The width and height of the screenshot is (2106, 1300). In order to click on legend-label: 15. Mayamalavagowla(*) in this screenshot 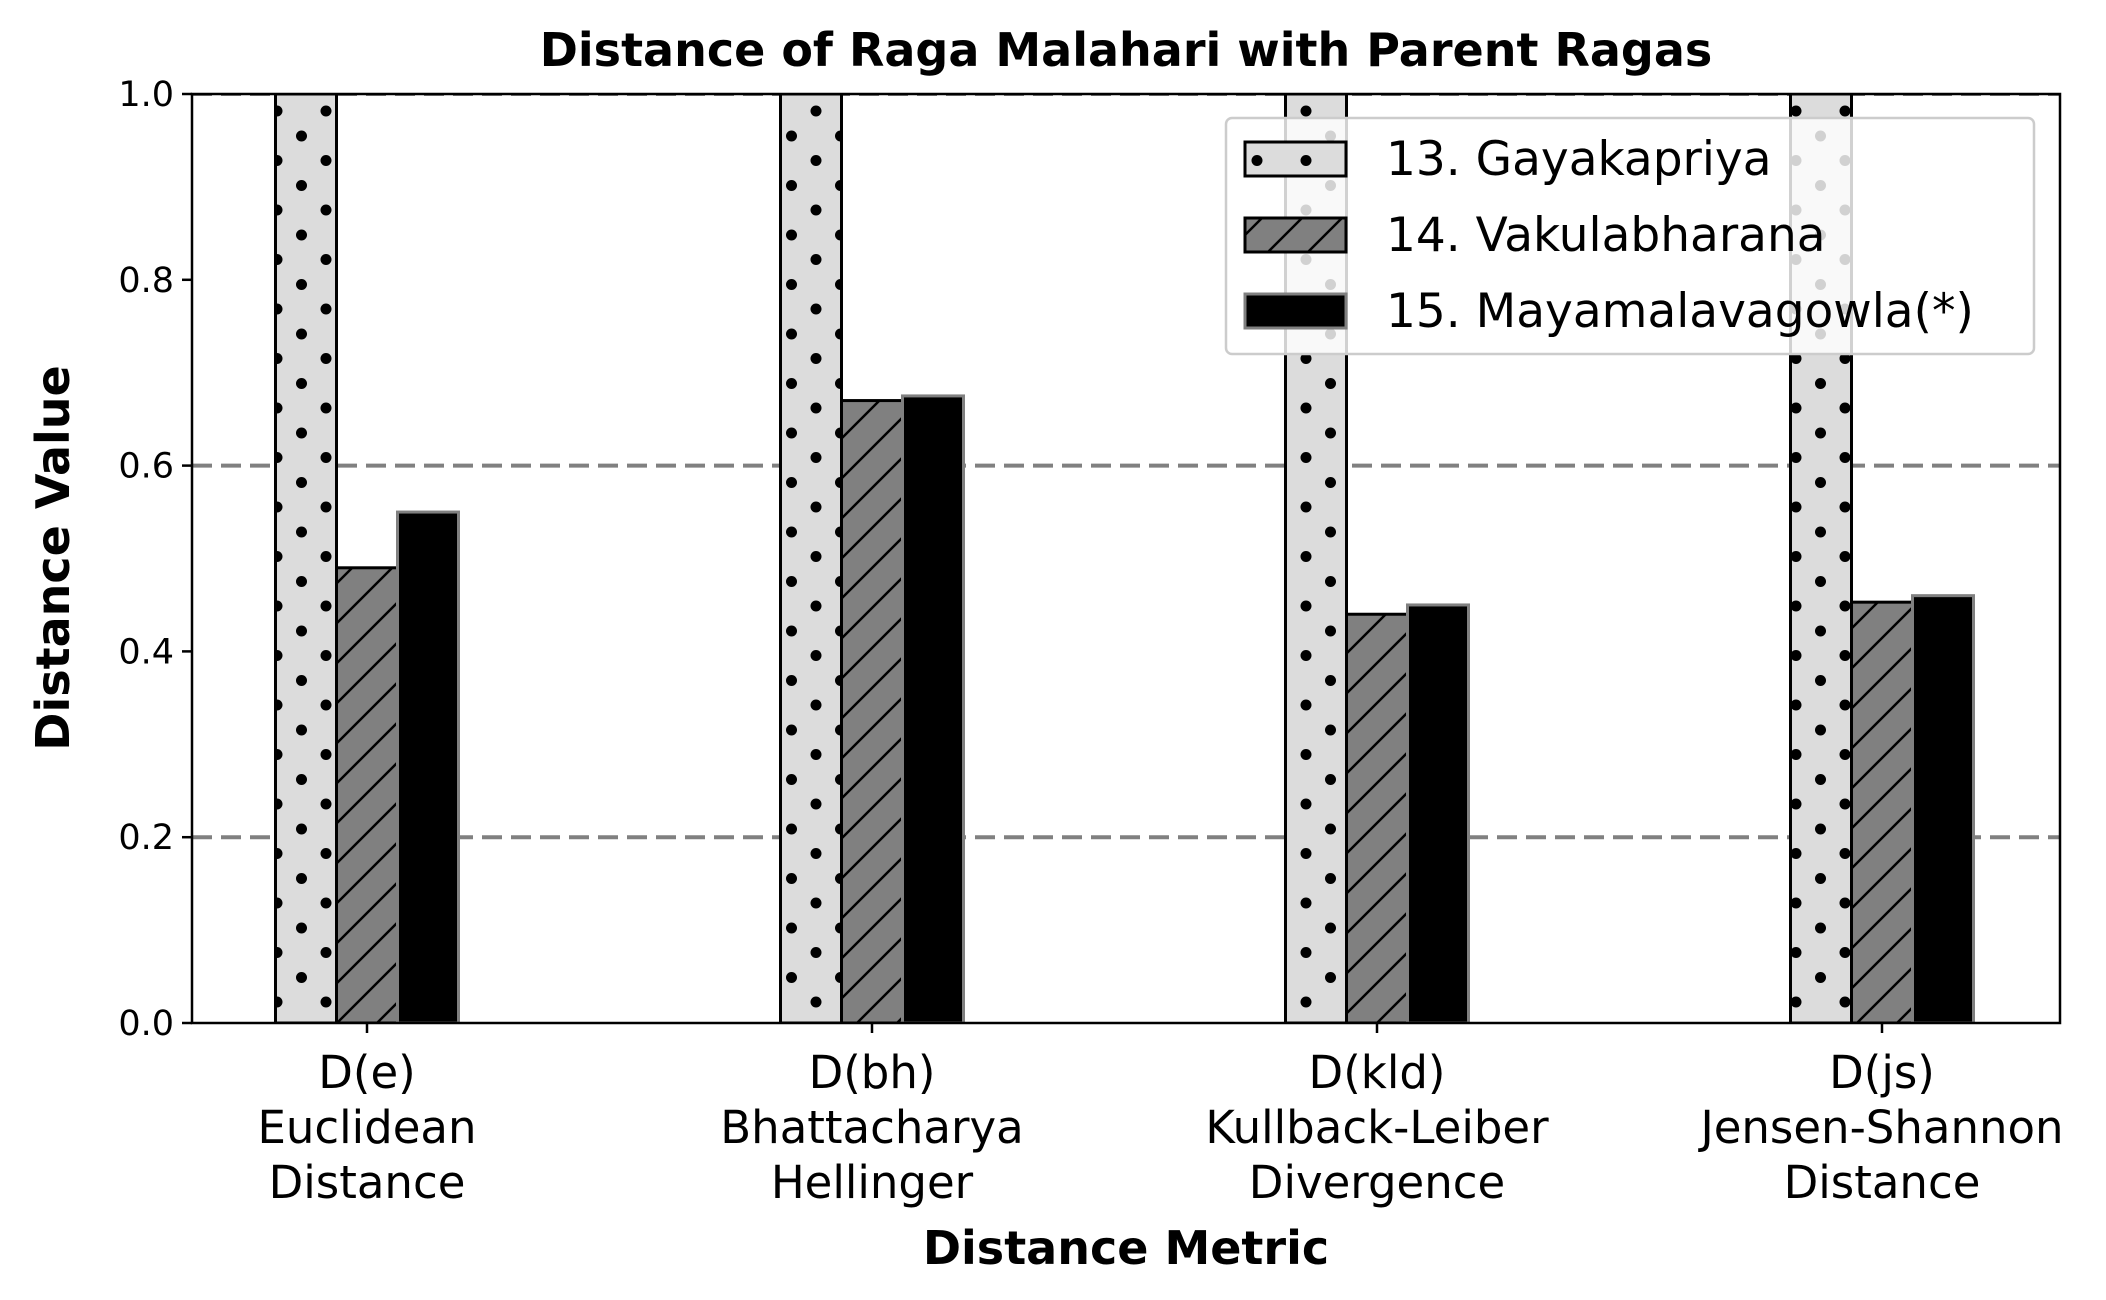, I will do `click(1680, 311)`.